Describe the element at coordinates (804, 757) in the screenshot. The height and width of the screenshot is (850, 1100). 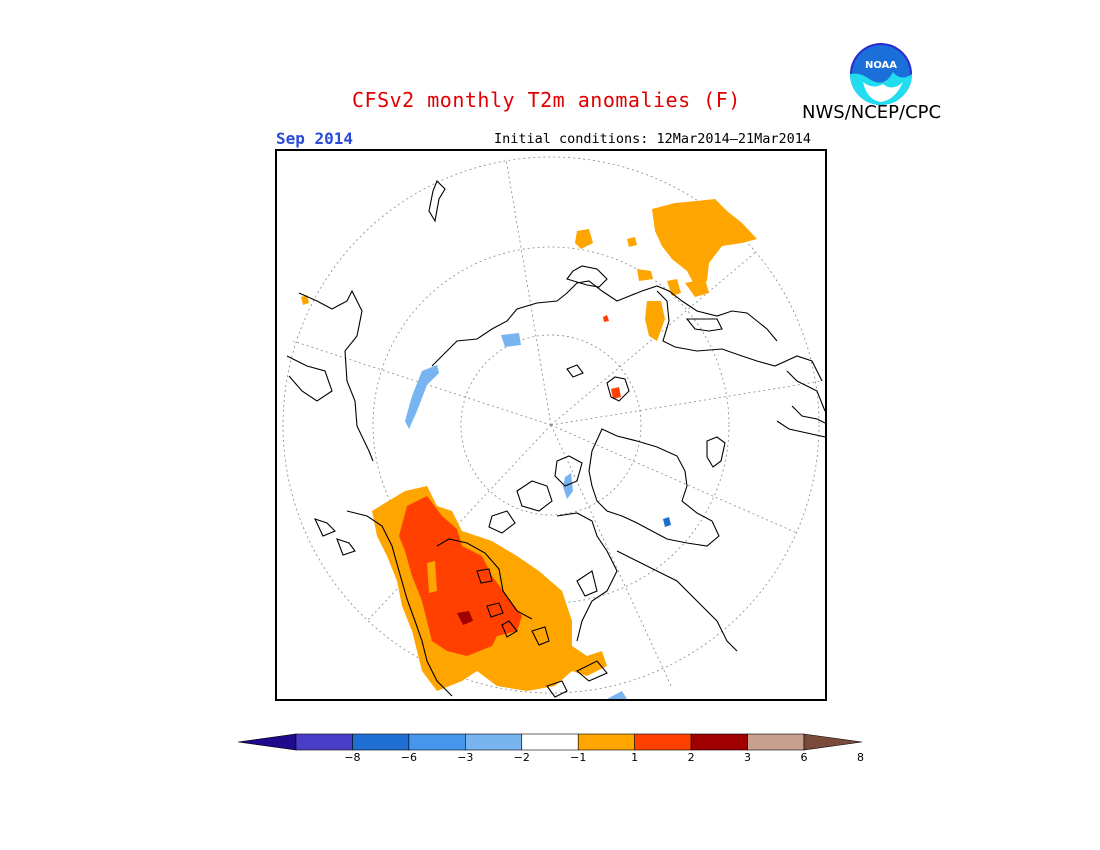
I see `colorbar-tick-label: 6` at that location.